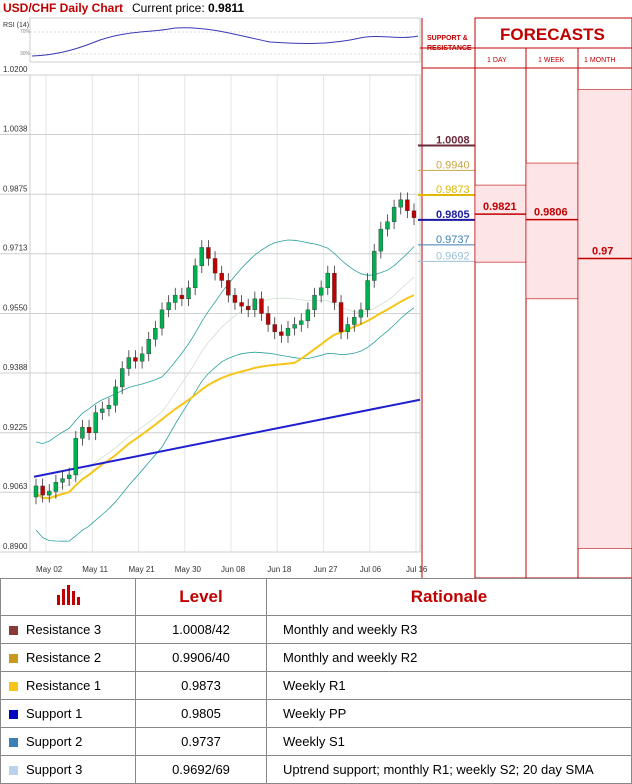  Describe the element at coordinates (201, 629) in the screenshot. I see `level-value: 1.0008/42` at that location.